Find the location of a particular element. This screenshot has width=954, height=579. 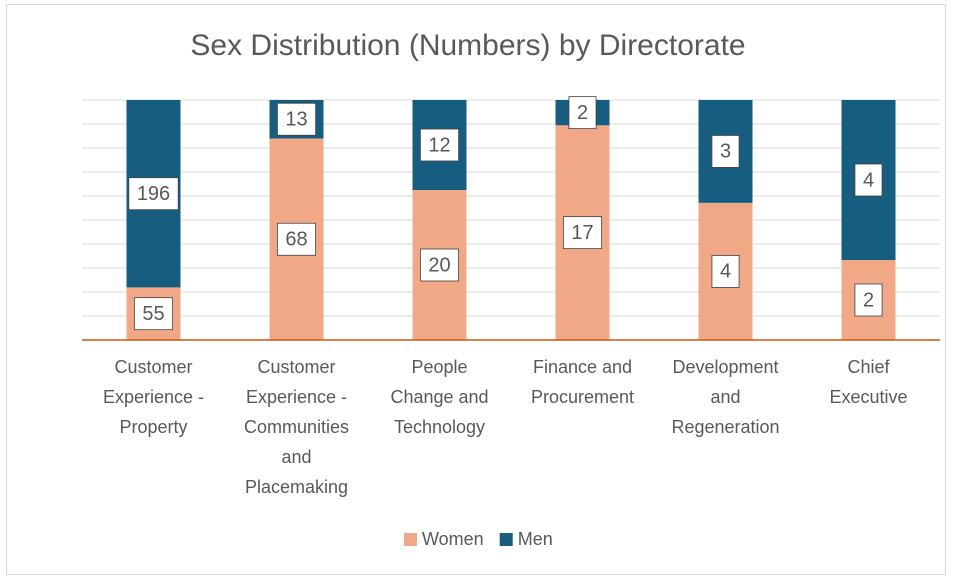

data-label-text: 13 is located at coordinates (296, 120).